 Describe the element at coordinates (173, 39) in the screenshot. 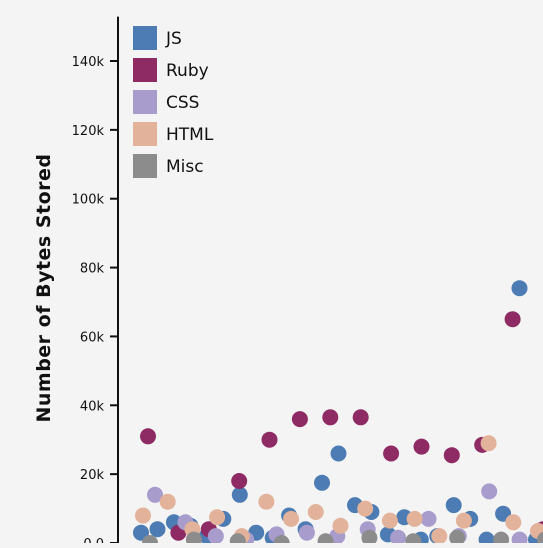

I see `legend-label: JS` at that location.